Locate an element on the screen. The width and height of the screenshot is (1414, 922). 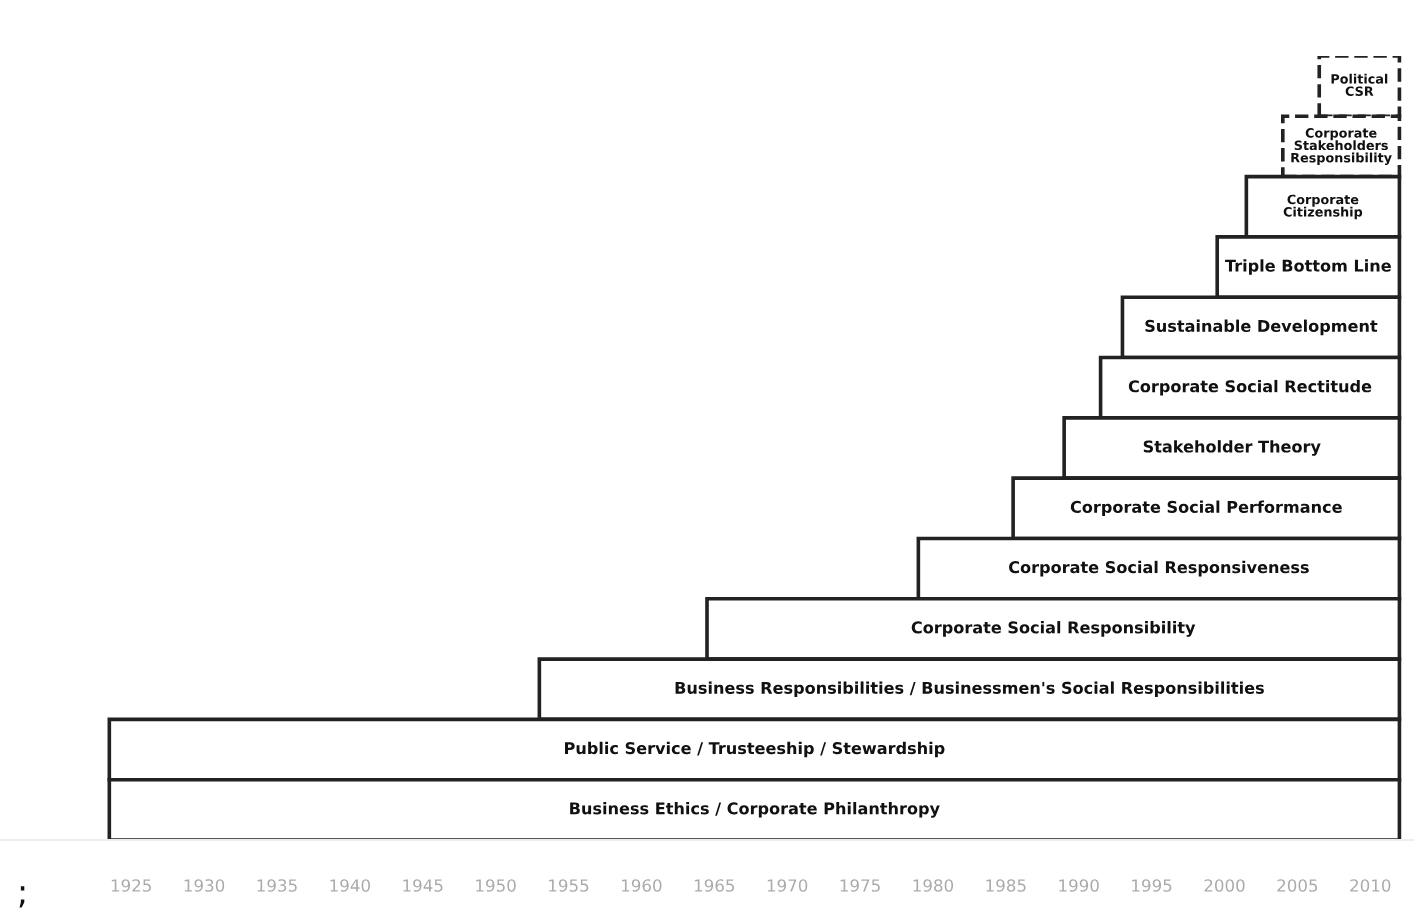
x-tick-label: 1935 is located at coordinates (277, 885).